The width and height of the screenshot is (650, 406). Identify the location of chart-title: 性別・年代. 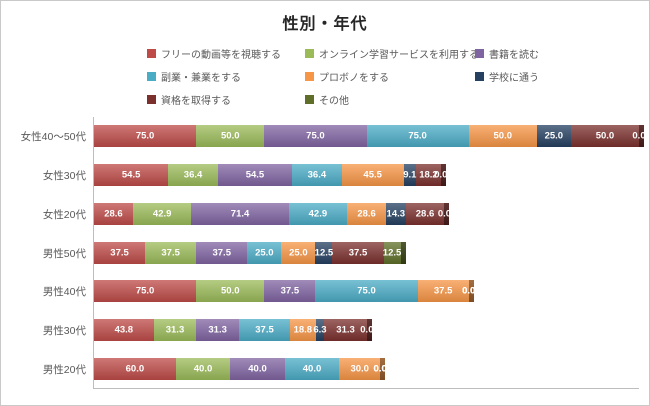
(325, 24).